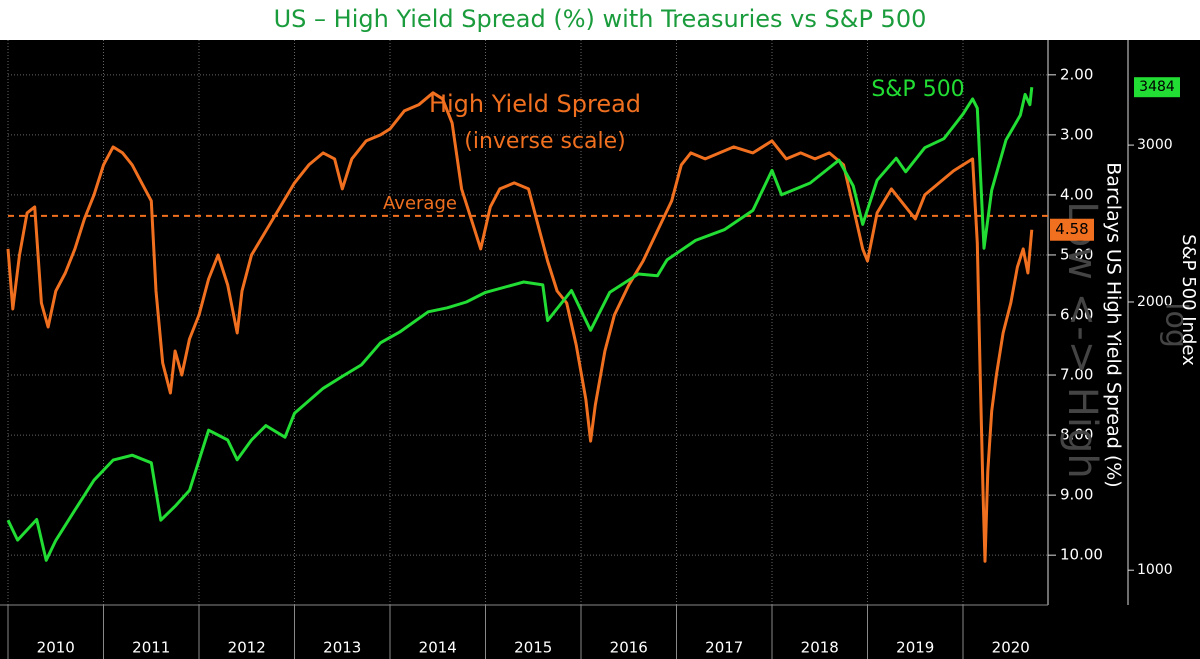 The height and width of the screenshot is (659, 1200). I want to click on x-tick-label: 2013, so click(342, 648).